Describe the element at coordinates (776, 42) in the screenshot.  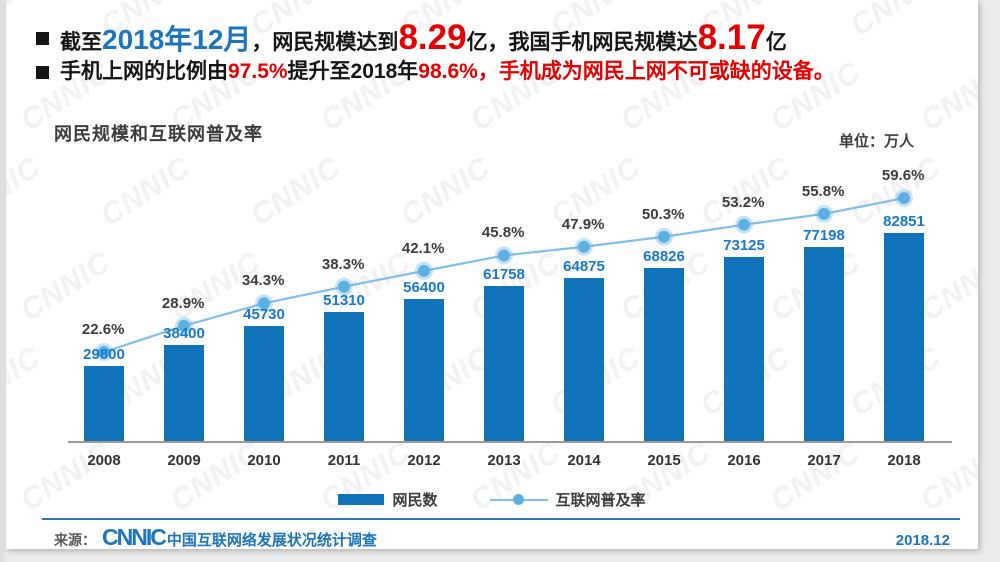
I see `bullet-segment: 亿` at that location.